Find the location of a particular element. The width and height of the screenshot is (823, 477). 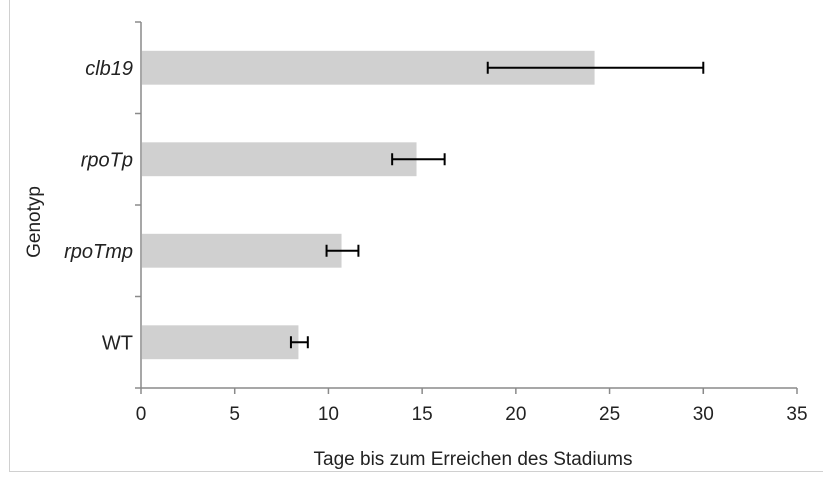

x-tick-label: 20 is located at coordinates (515, 414).